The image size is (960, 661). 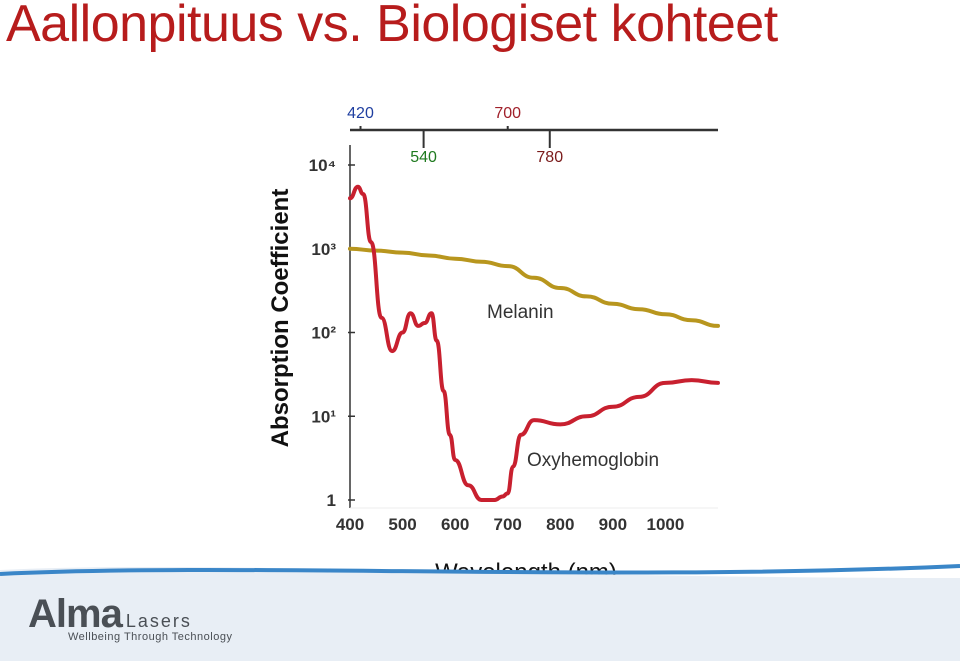 I want to click on footer-swoosh, so click(x=480, y=612).